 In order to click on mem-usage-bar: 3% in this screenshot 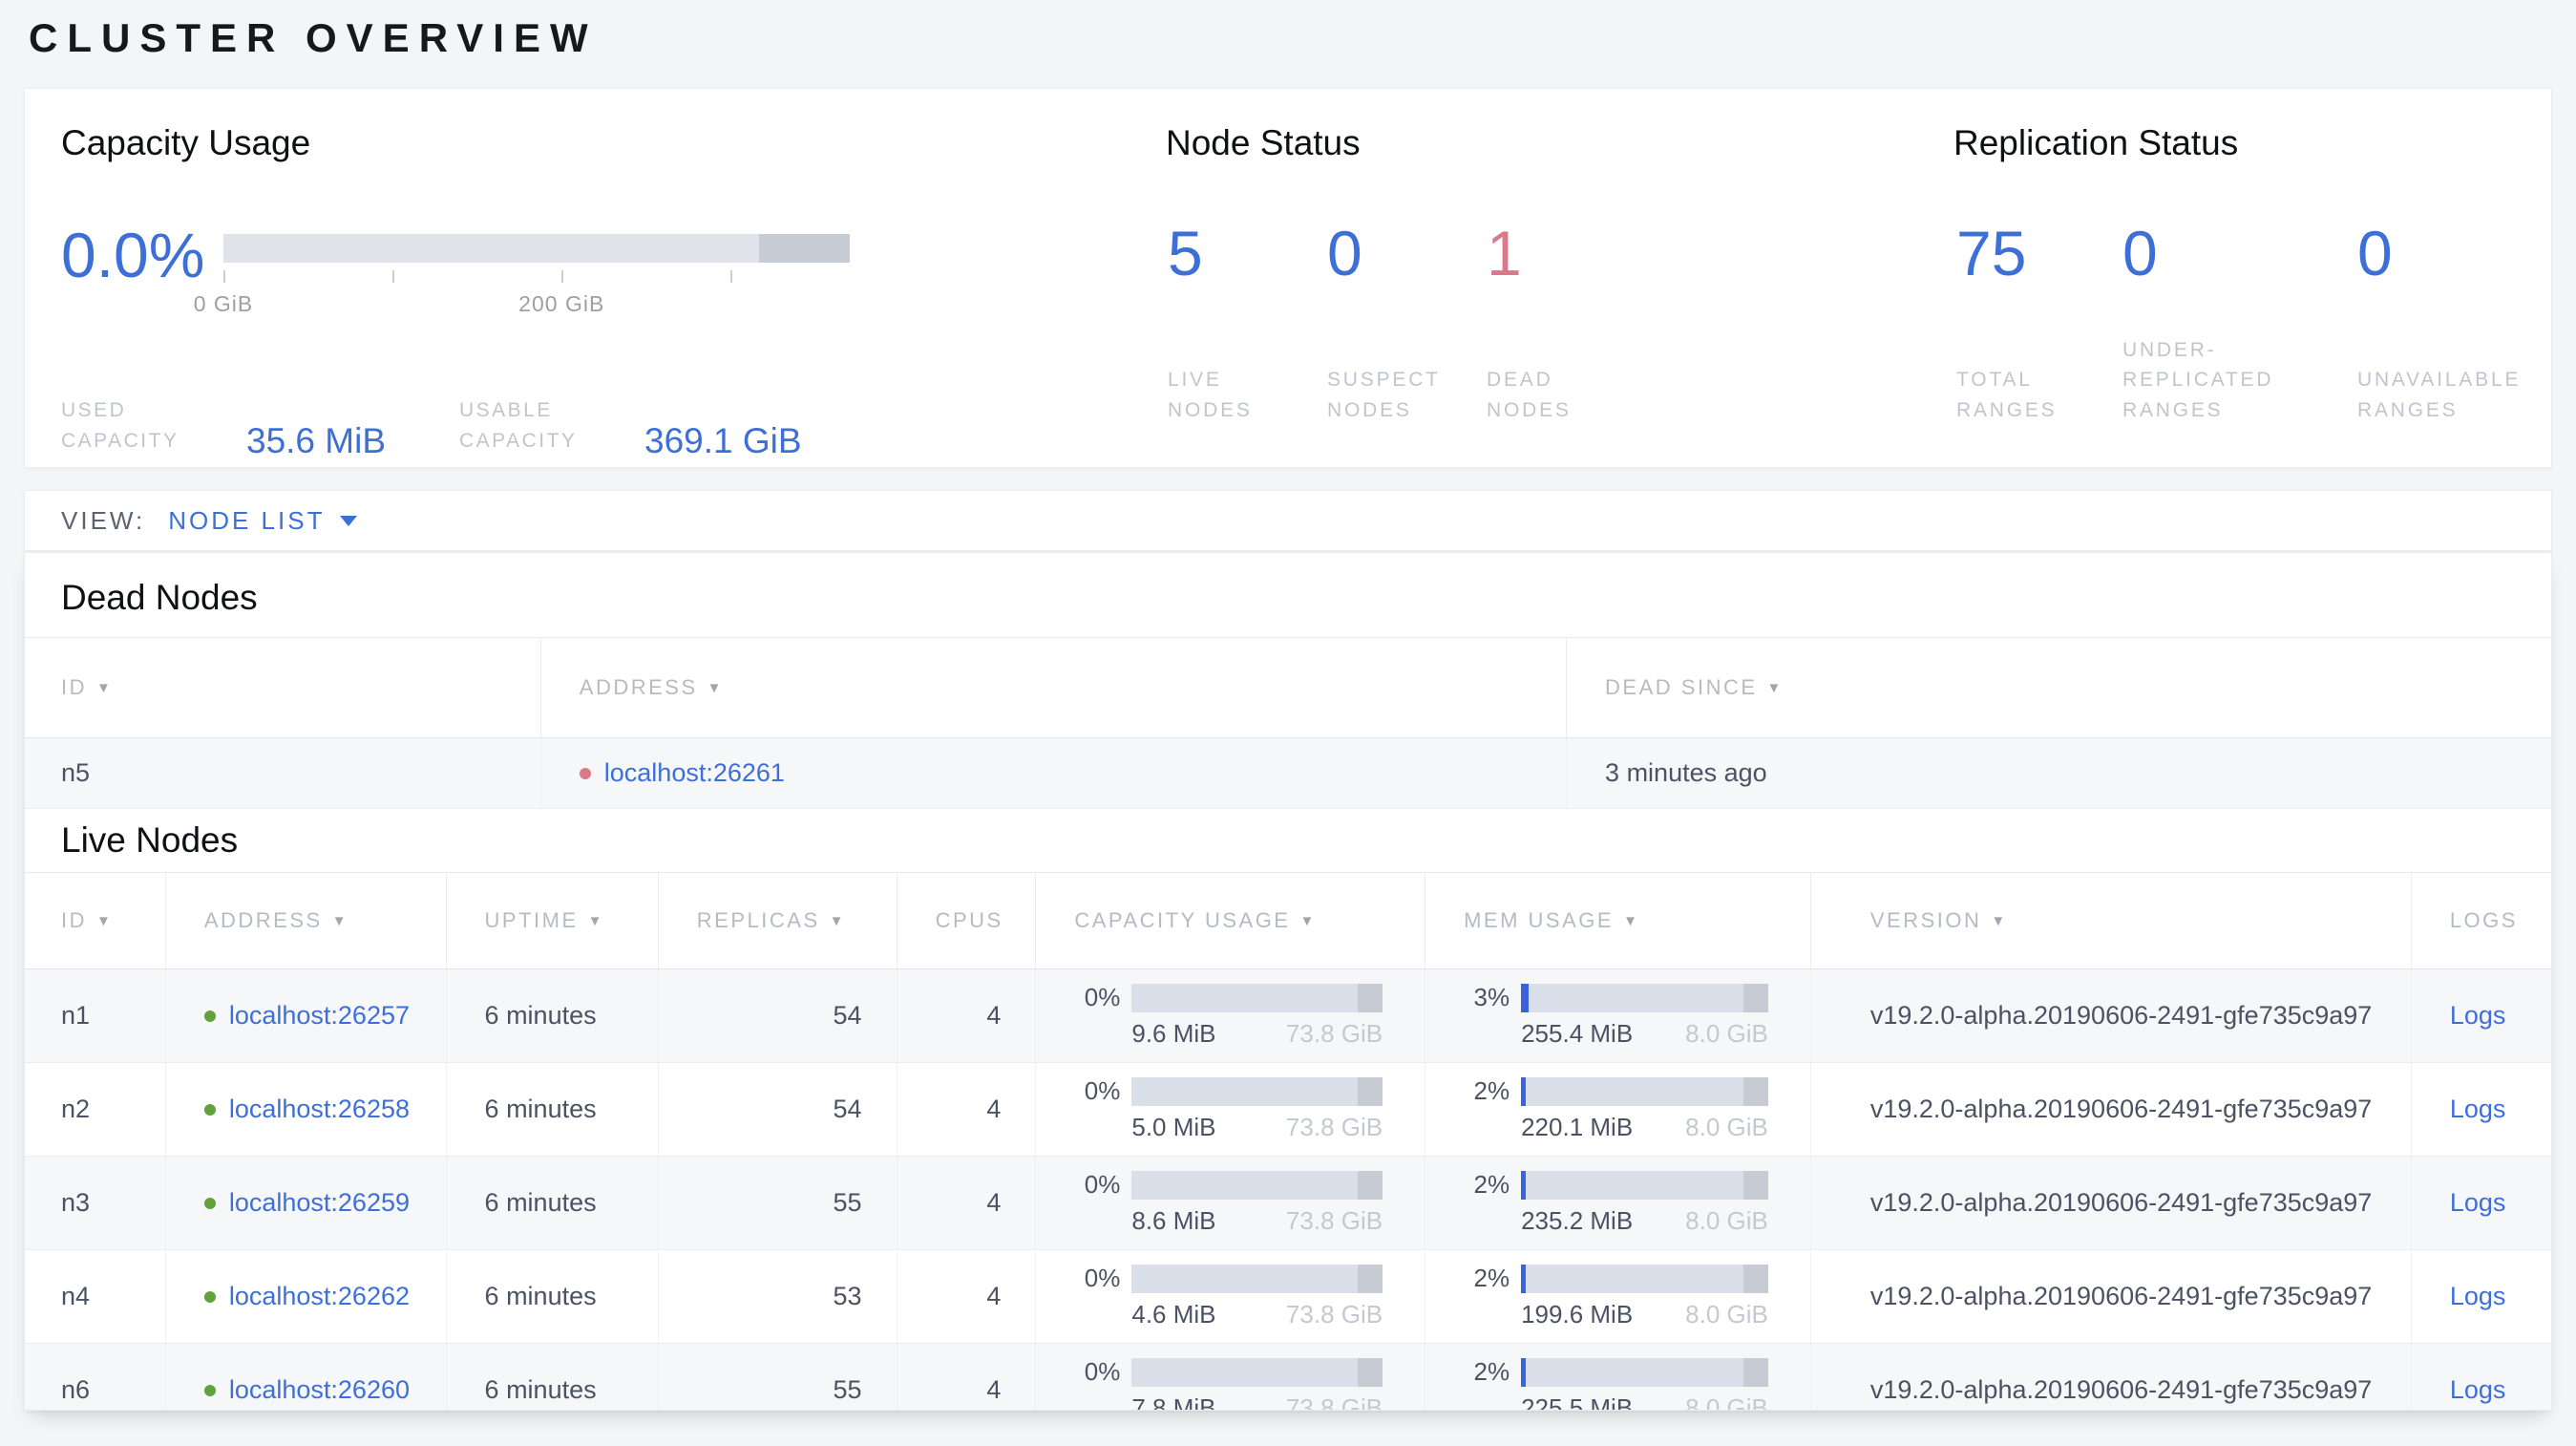, I will do `click(1610, 997)`.